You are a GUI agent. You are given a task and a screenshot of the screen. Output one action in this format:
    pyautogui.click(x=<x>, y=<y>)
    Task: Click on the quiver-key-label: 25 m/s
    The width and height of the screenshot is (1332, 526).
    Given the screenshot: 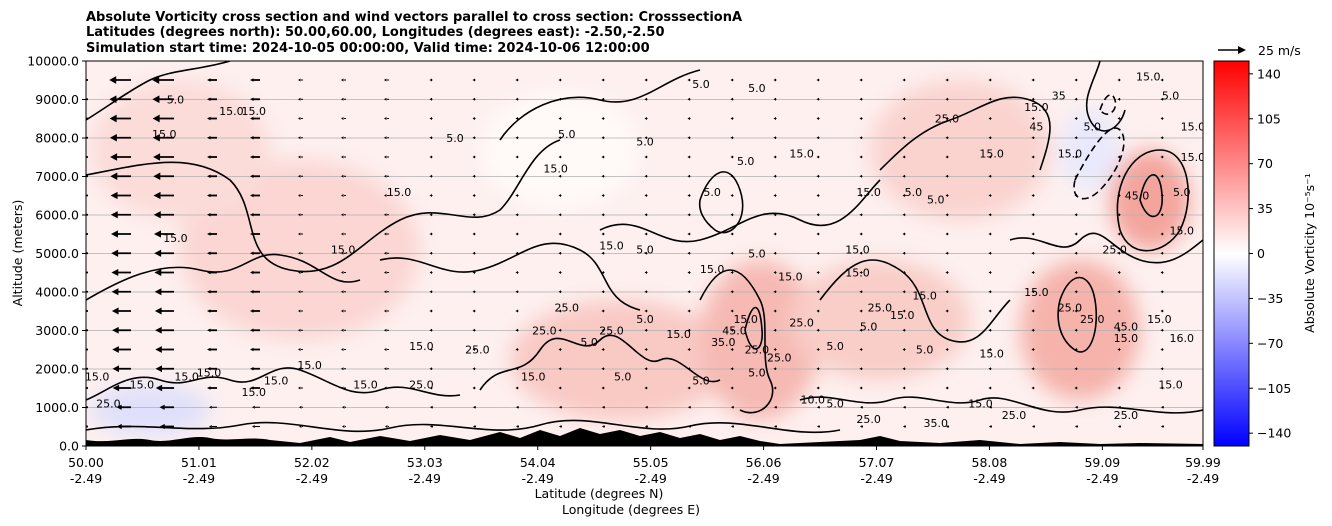 What is the action you would take?
    pyautogui.click(x=1279, y=50)
    